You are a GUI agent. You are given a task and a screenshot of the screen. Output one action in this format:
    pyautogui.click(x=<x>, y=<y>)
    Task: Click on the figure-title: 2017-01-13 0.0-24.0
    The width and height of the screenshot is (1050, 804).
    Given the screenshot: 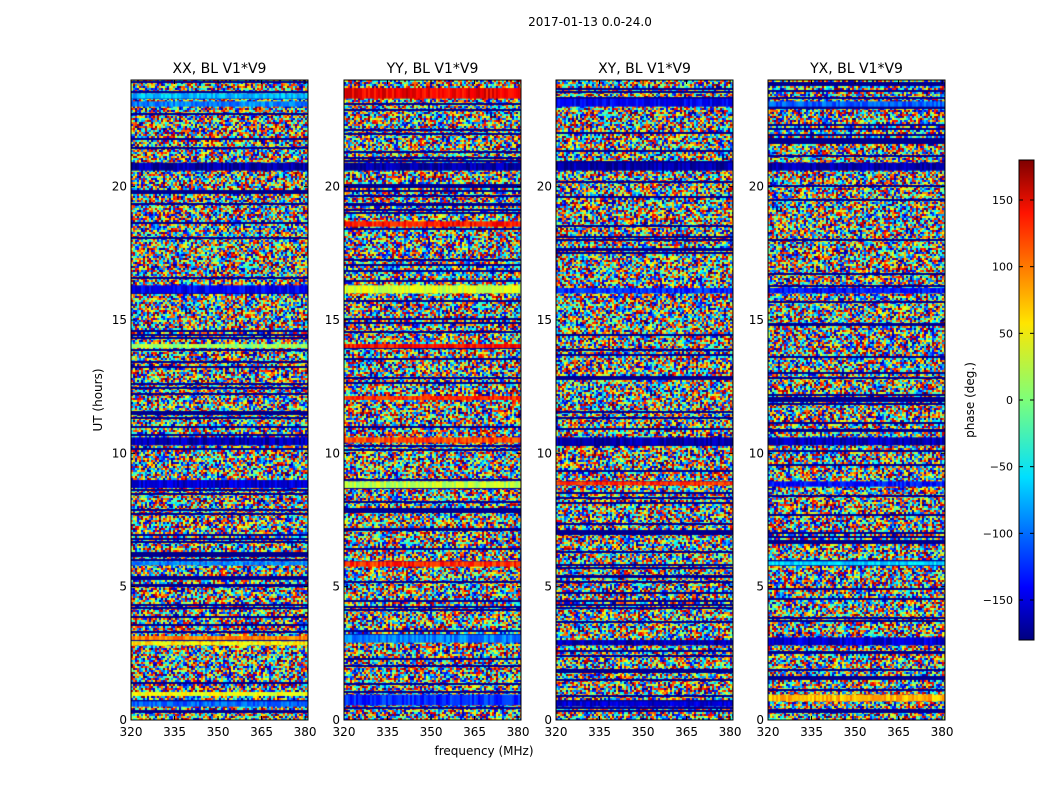 What is the action you would take?
    pyautogui.click(x=590, y=22)
    